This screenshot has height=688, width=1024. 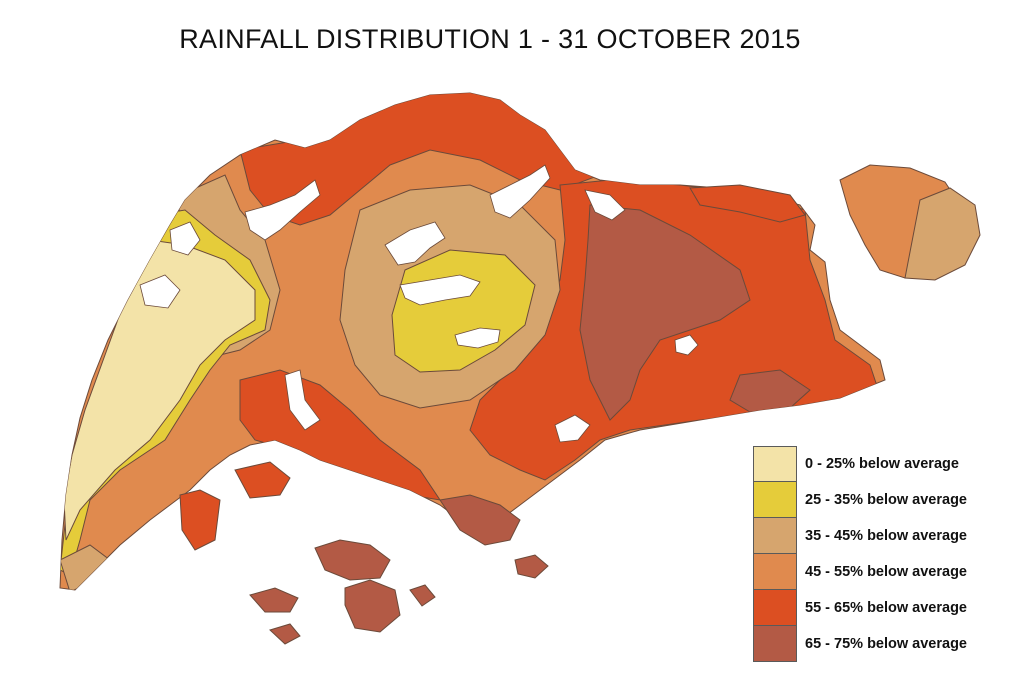 I want to click on zone-55-65-north, so click(x=420, y=159).